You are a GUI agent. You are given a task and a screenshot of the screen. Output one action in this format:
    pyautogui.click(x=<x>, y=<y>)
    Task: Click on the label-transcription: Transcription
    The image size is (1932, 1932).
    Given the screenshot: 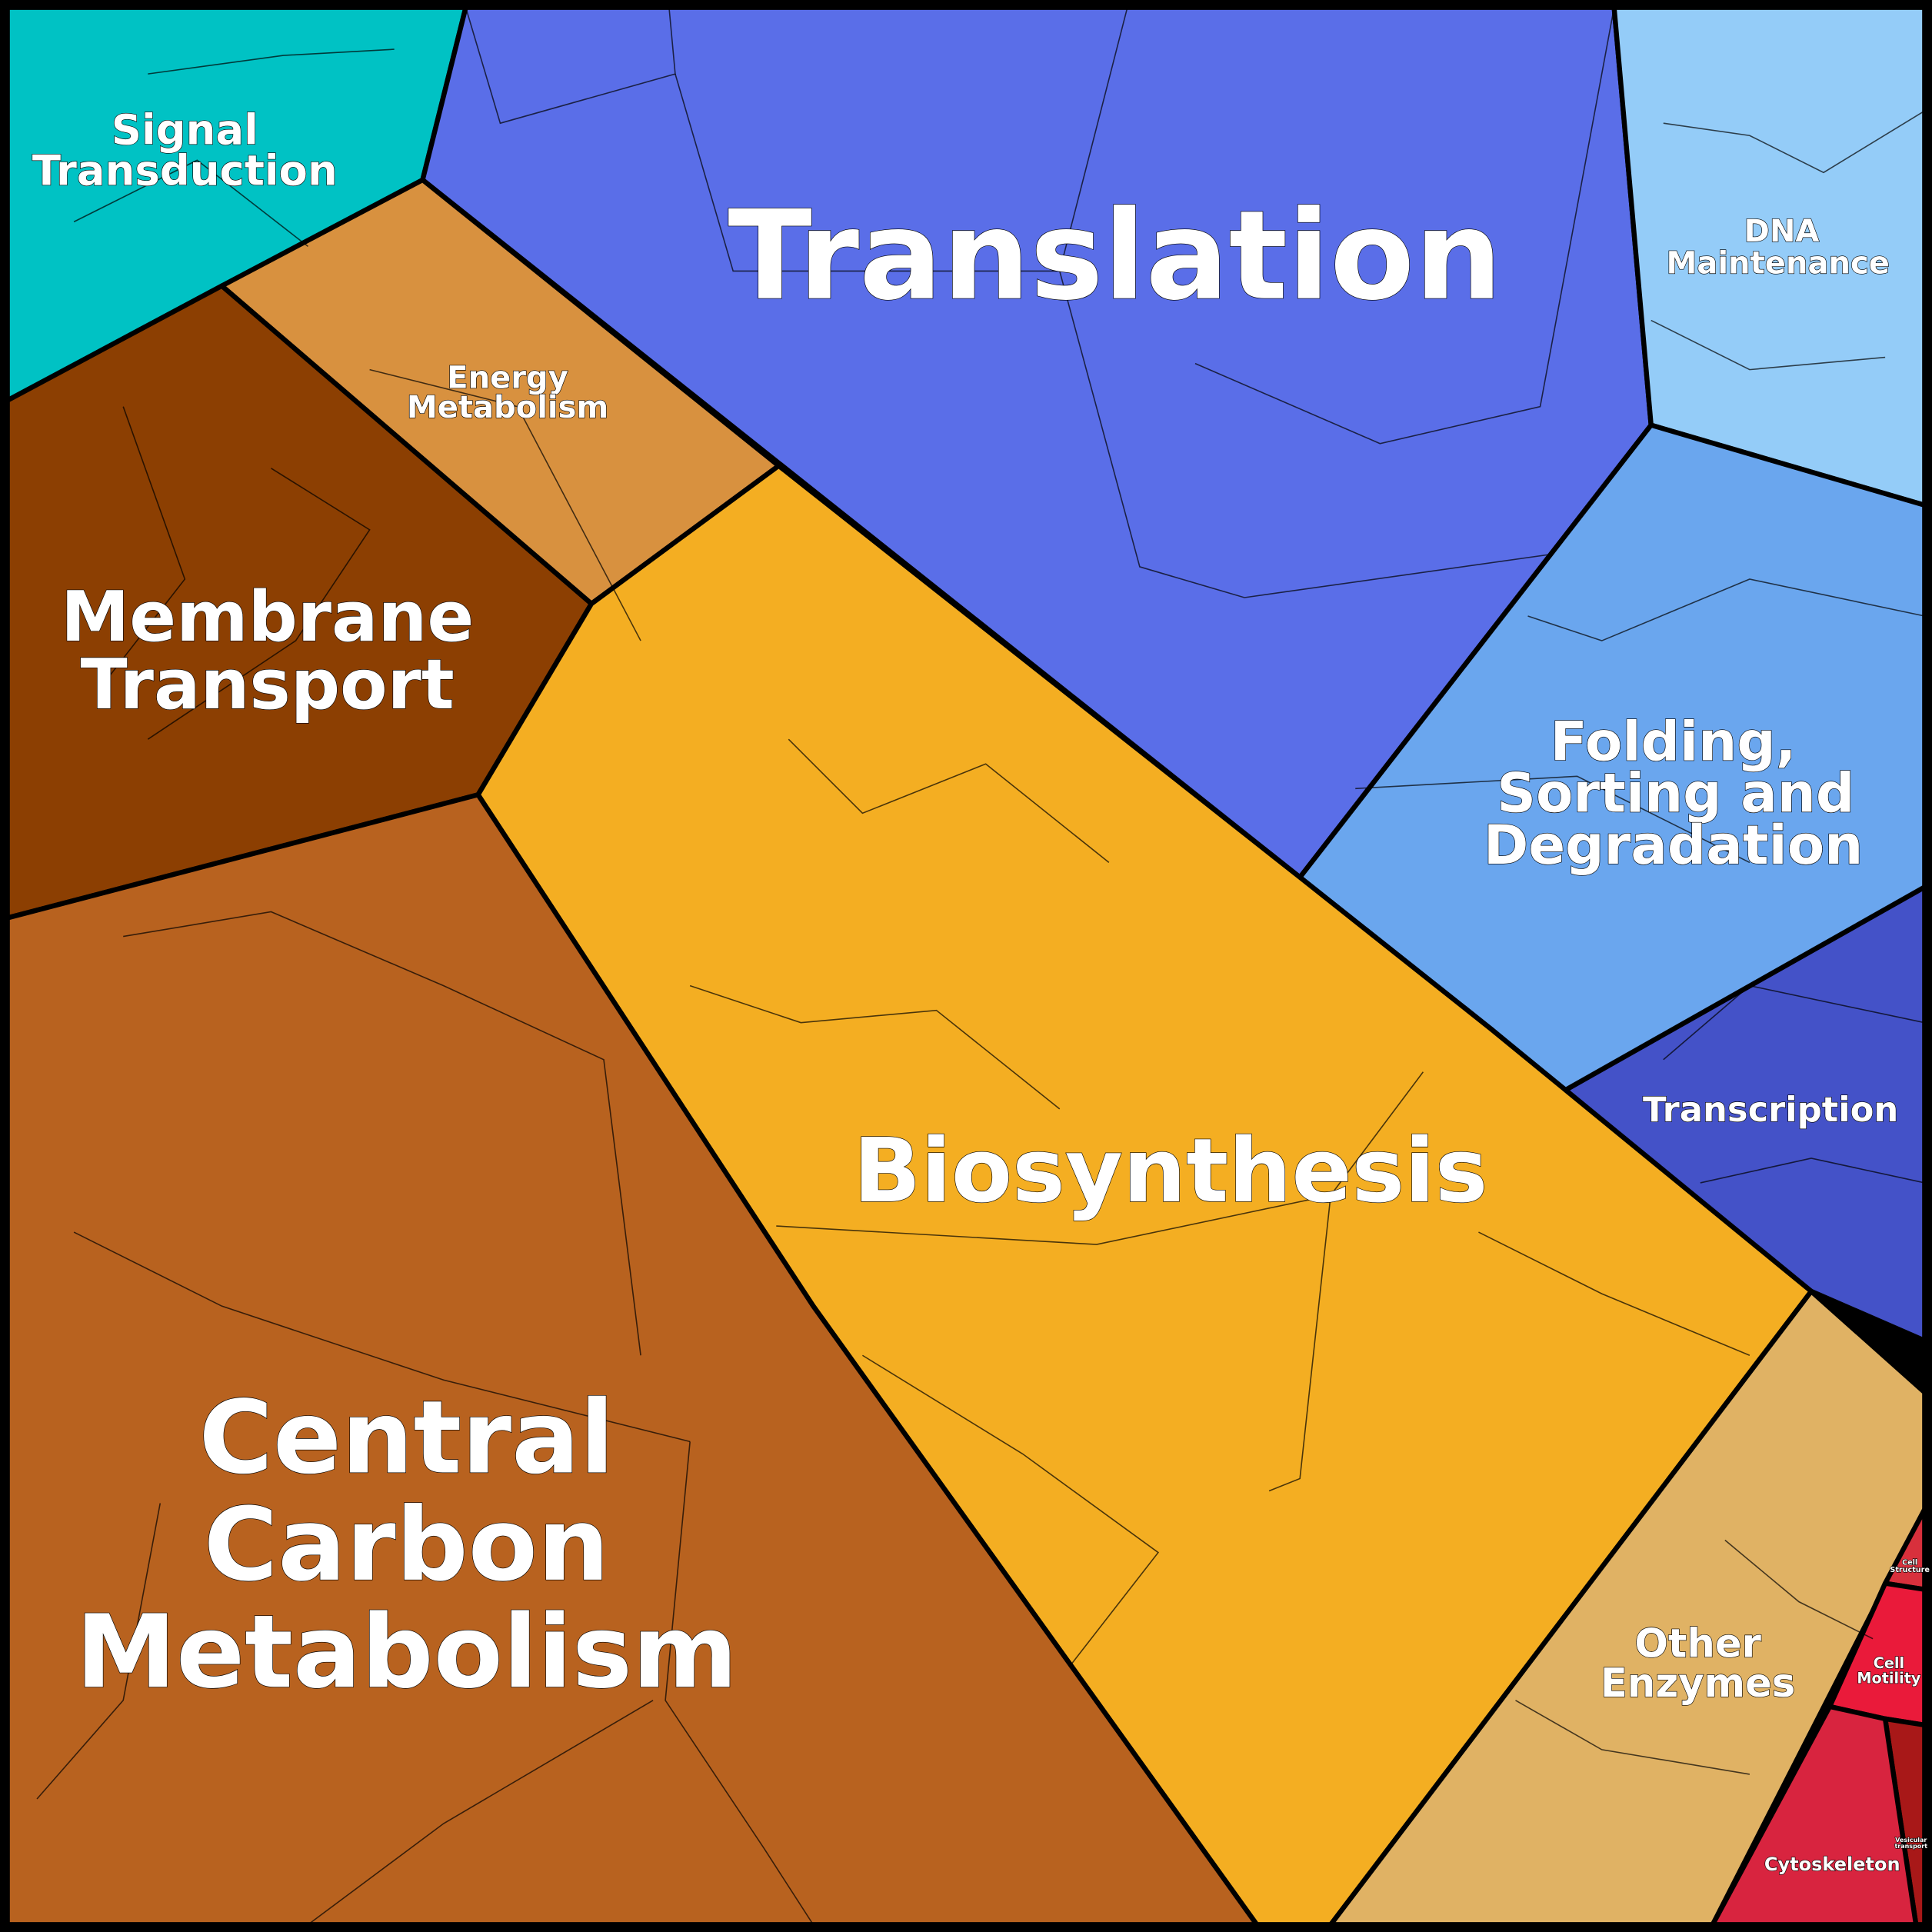 What is the action you would take?
    pyautogui.click(x=1770, y=1109)
    